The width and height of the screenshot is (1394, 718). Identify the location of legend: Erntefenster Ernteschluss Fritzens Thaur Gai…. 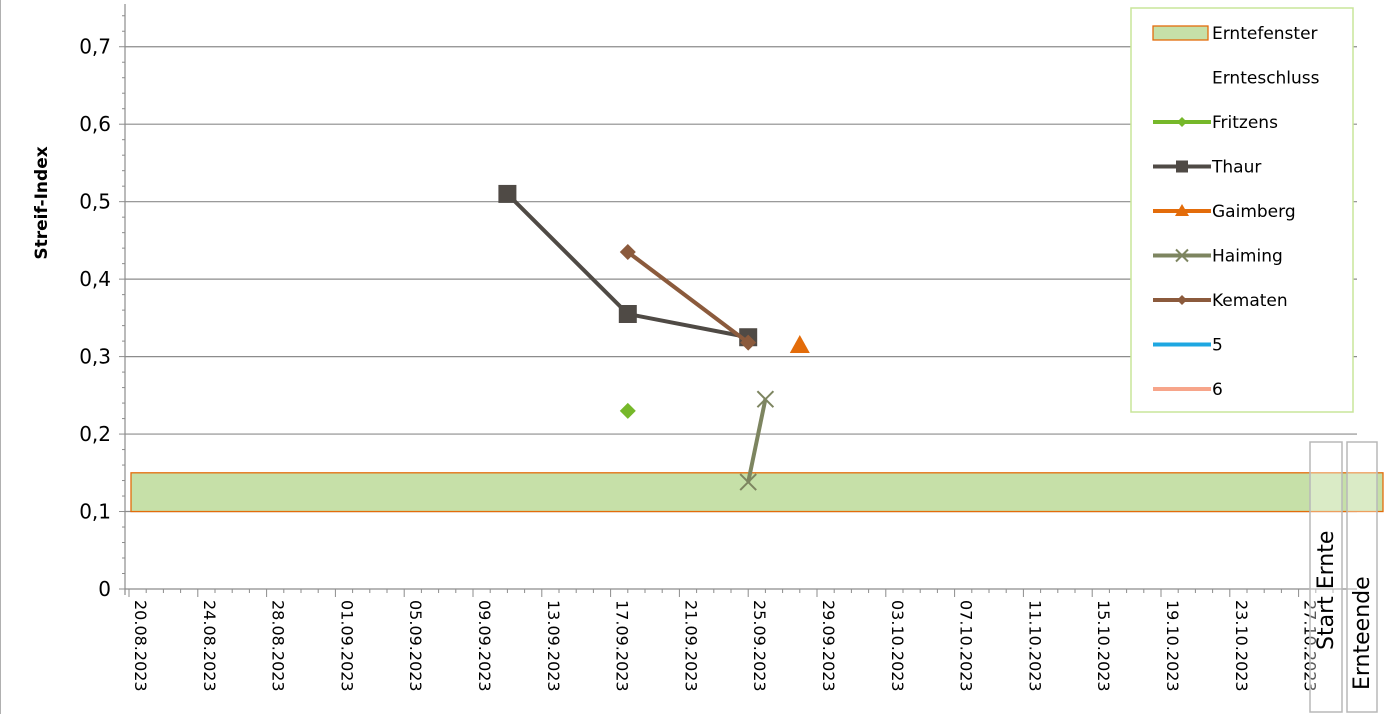
(1242, 210).